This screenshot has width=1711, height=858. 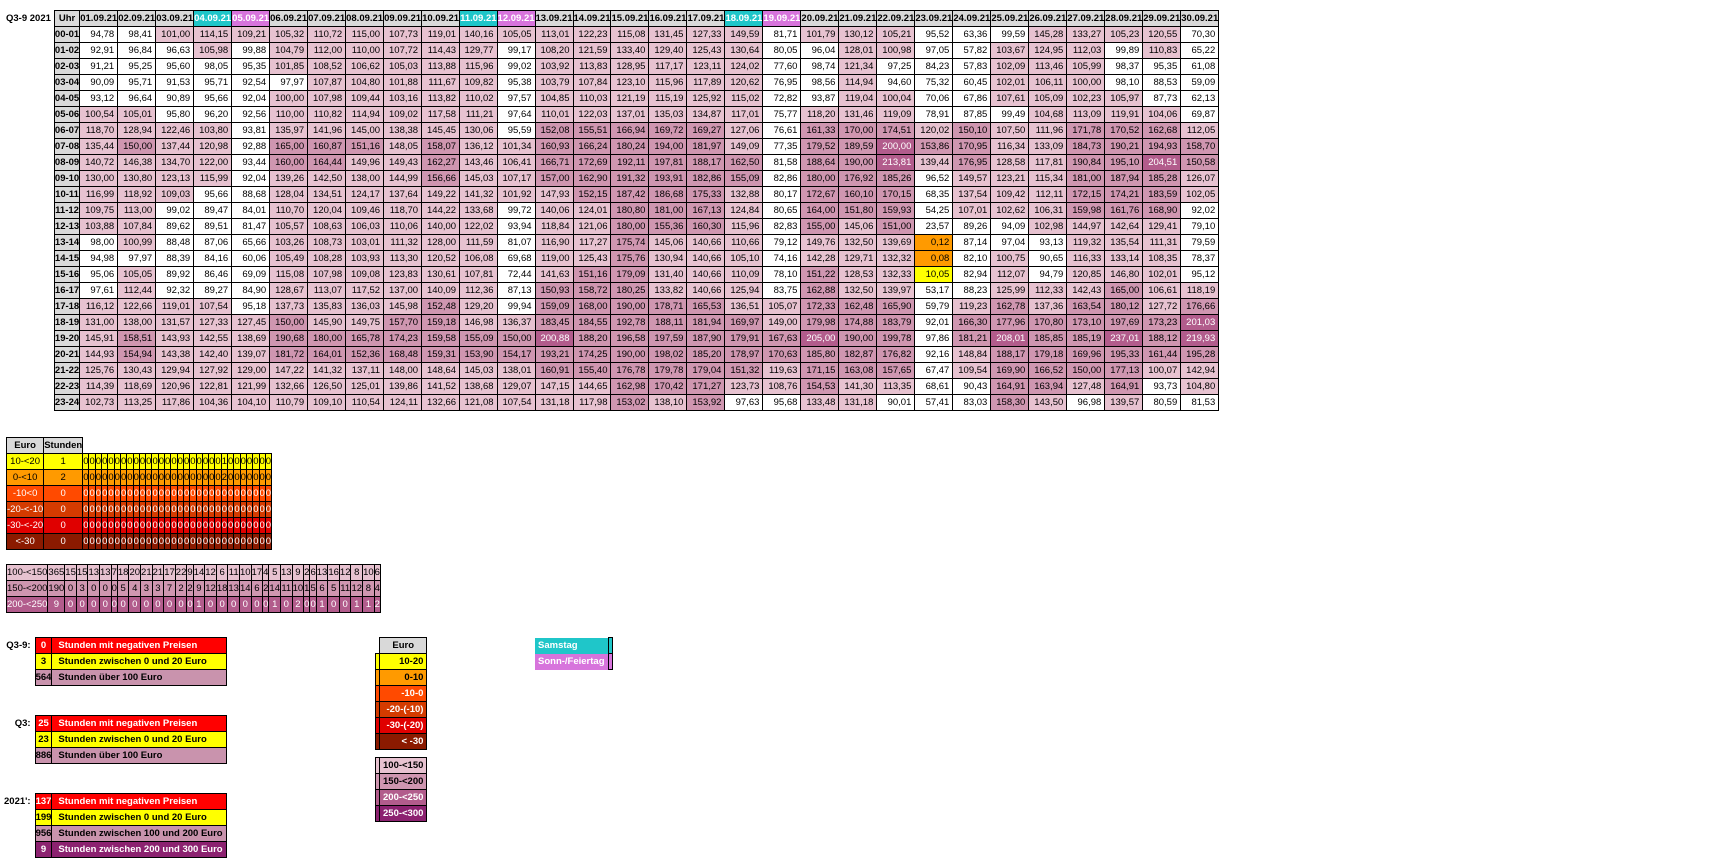 What do you see at coordinates (403, 306) in the screenshot?
I see `price-cell: 145,98` at bounding box center [403, 306].